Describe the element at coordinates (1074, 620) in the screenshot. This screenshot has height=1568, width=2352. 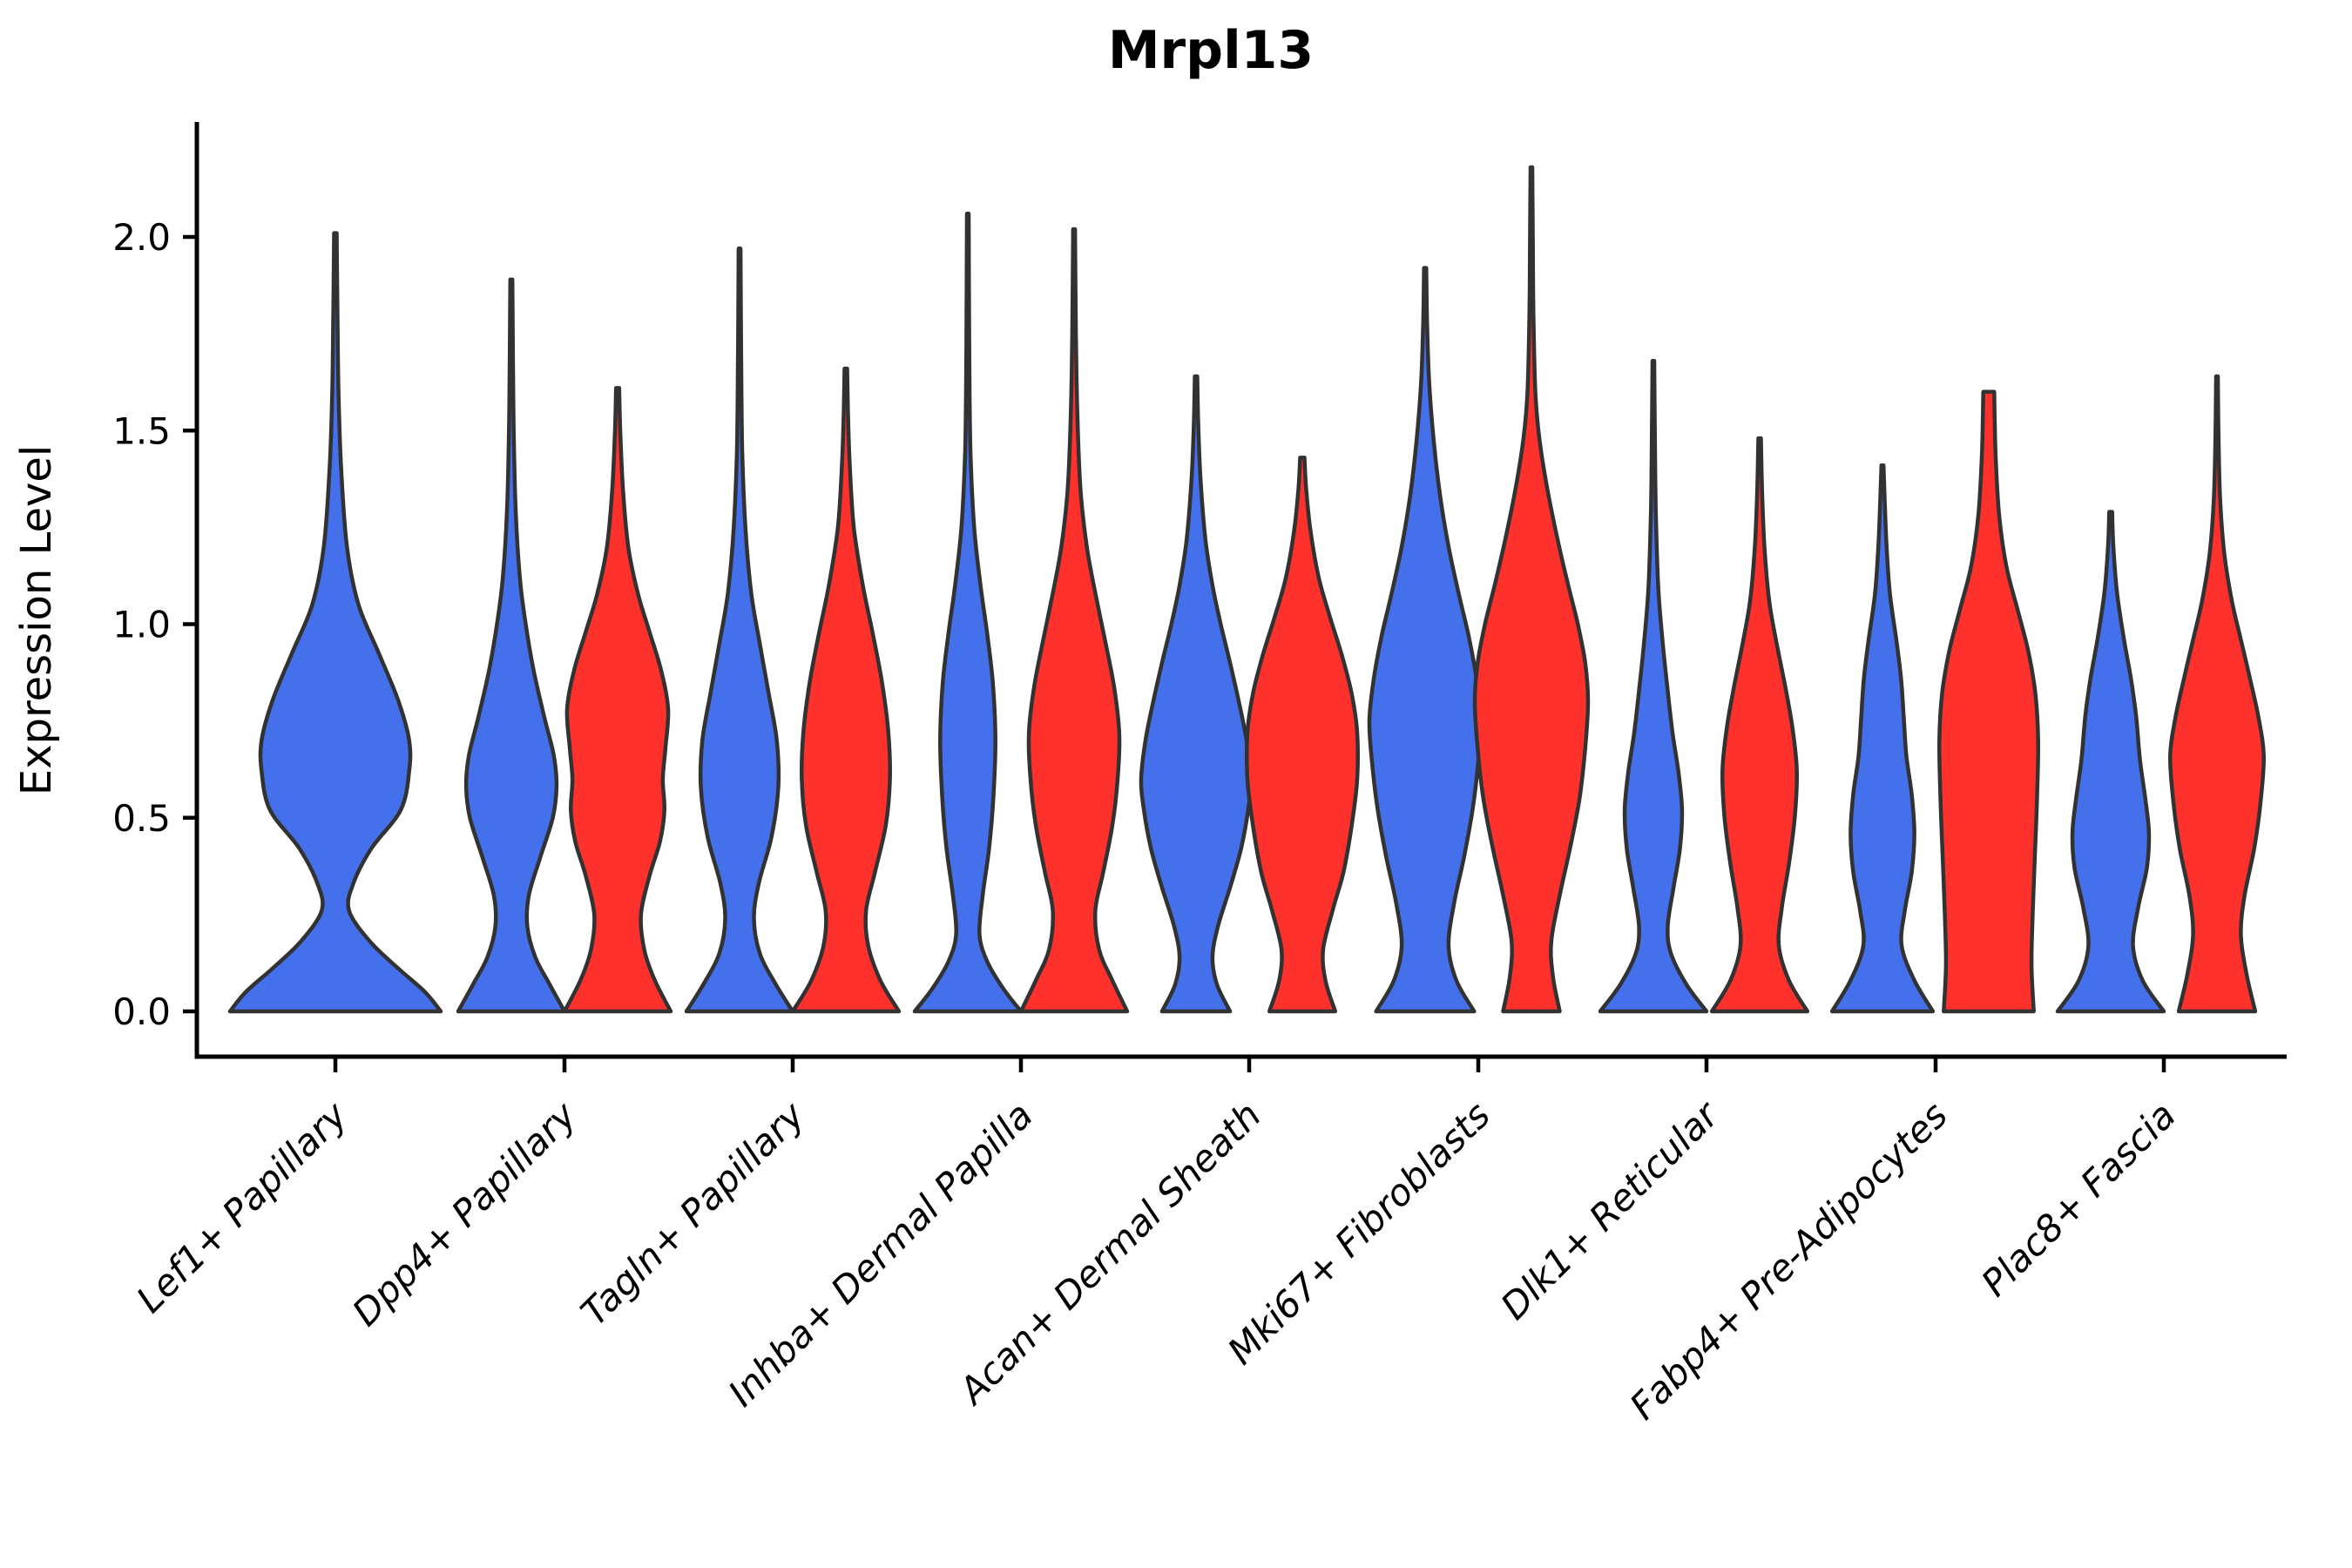
I see `violin-inhba-red` at that location.